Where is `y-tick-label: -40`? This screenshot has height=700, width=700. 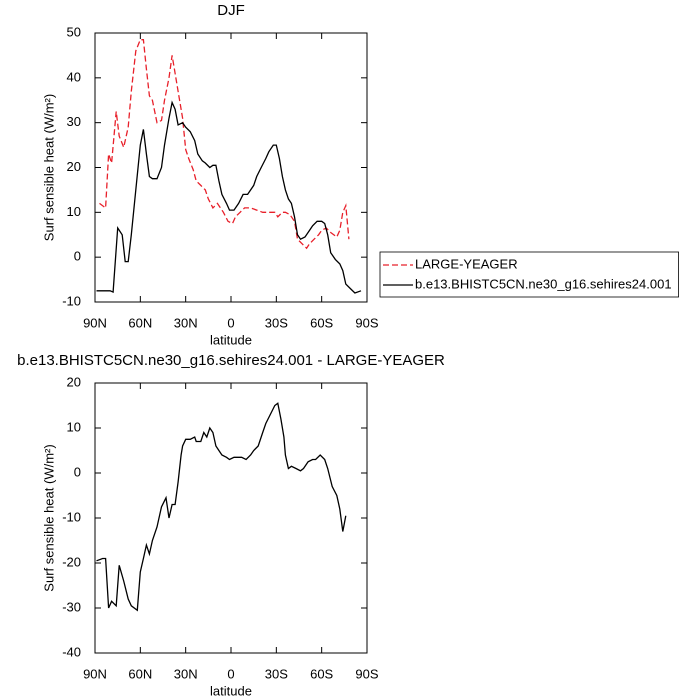 y-tick-label: -40 is located at coordinates (71, 651).